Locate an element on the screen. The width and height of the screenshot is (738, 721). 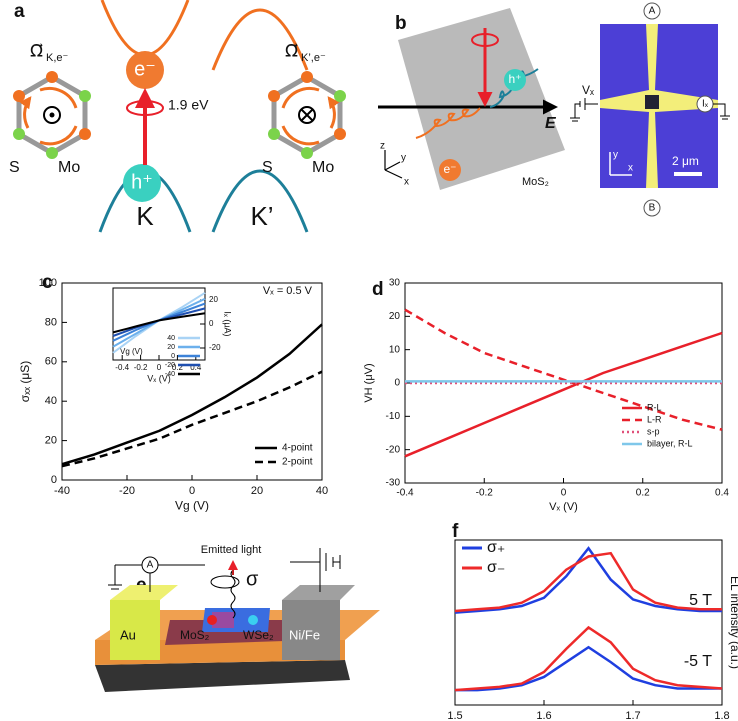
probe-label: A is located at coordinates (652, 11).